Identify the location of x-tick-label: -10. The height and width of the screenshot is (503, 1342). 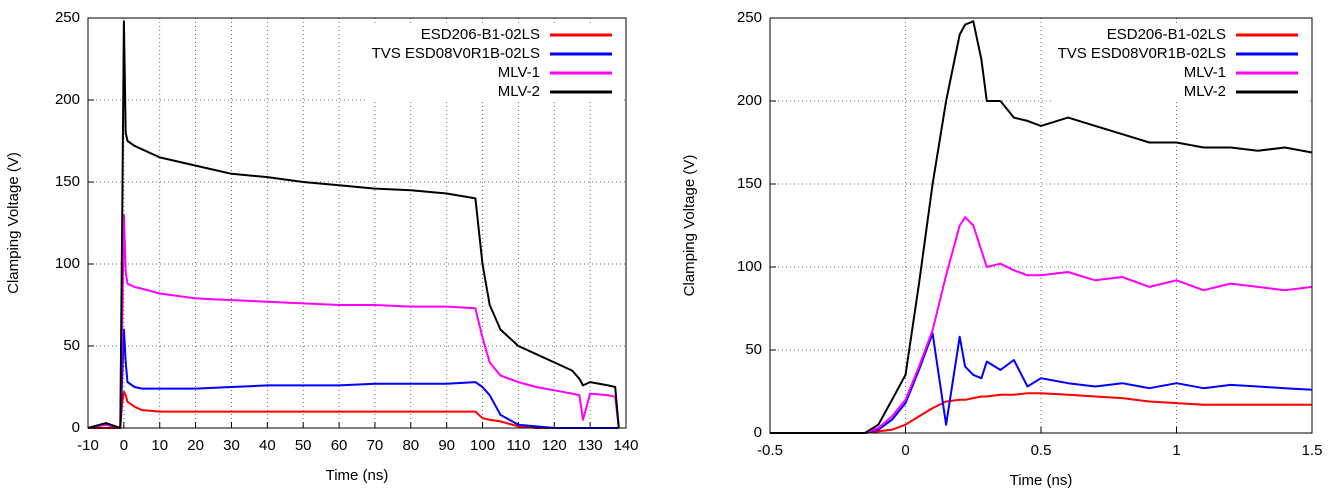
(88, 445).